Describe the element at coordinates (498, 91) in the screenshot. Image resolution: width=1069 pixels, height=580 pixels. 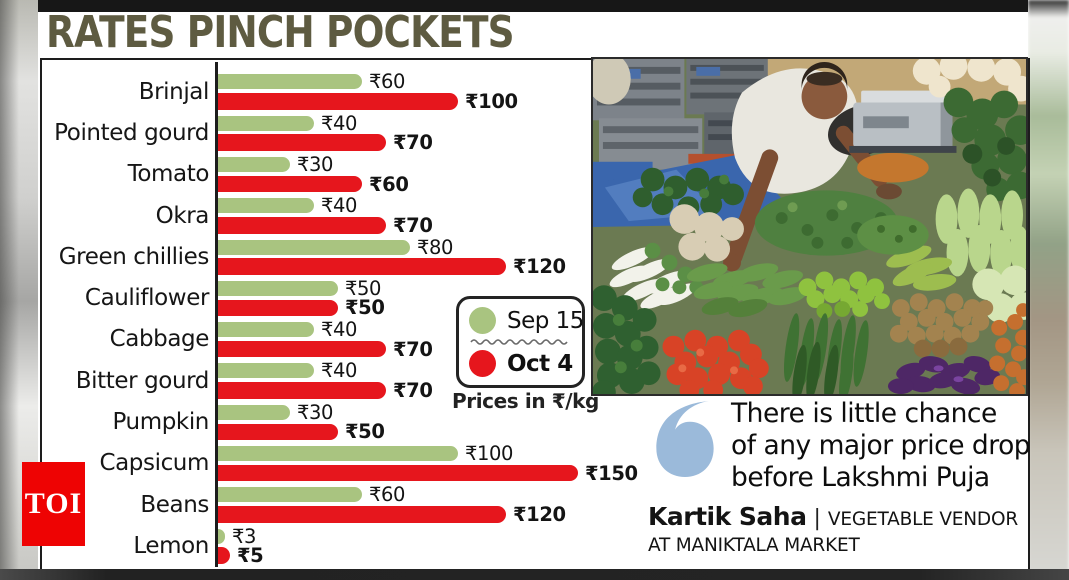
I see `bar-group: ₹60 ₹100` at that location.